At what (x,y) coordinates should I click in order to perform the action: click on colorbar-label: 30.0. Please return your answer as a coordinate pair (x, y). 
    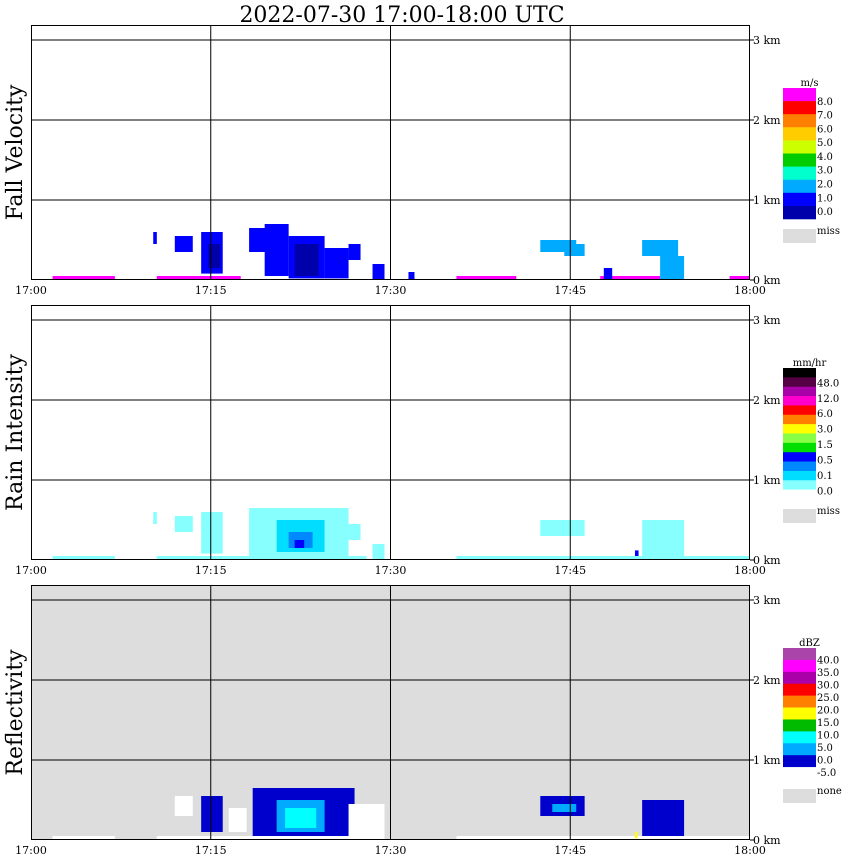
    Looking at the image, I should click on (828, 685).